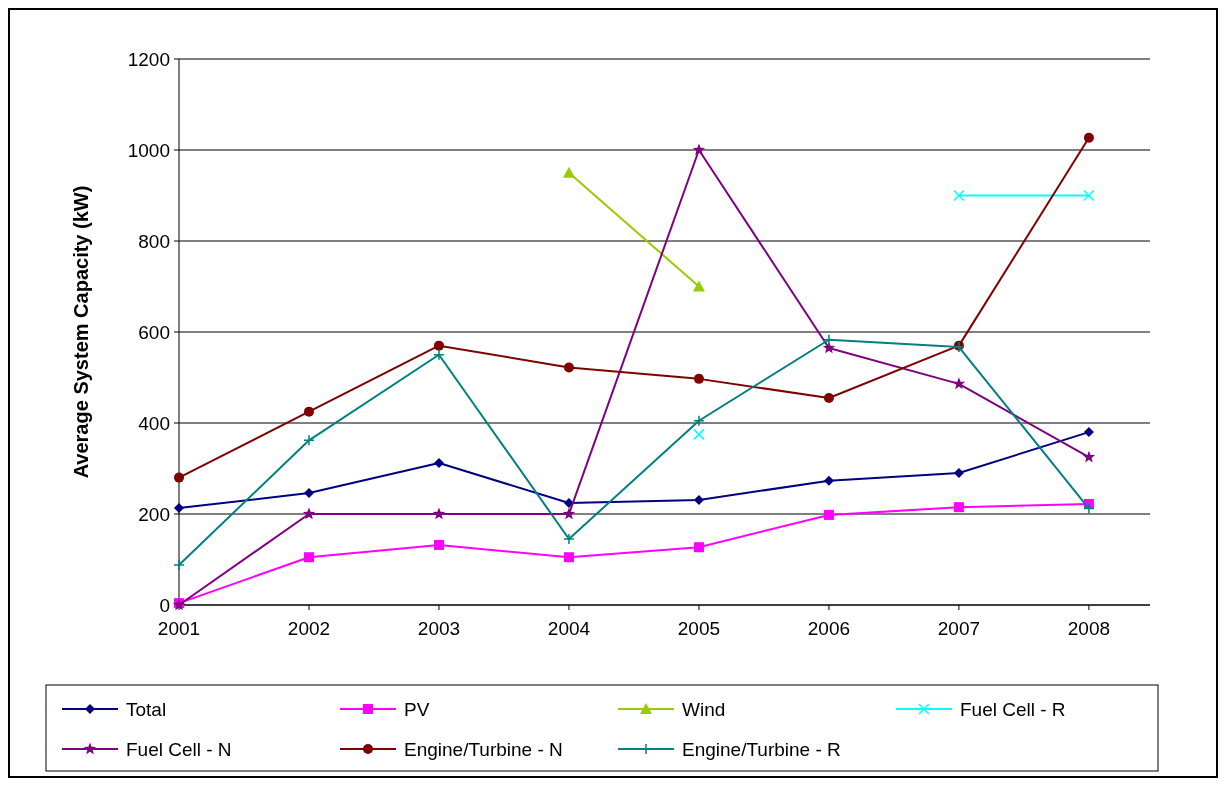  What do you see at coordinates (146, 709) in the screenshot?
I see `legend-label: Total` at bounding box center [146, 709].